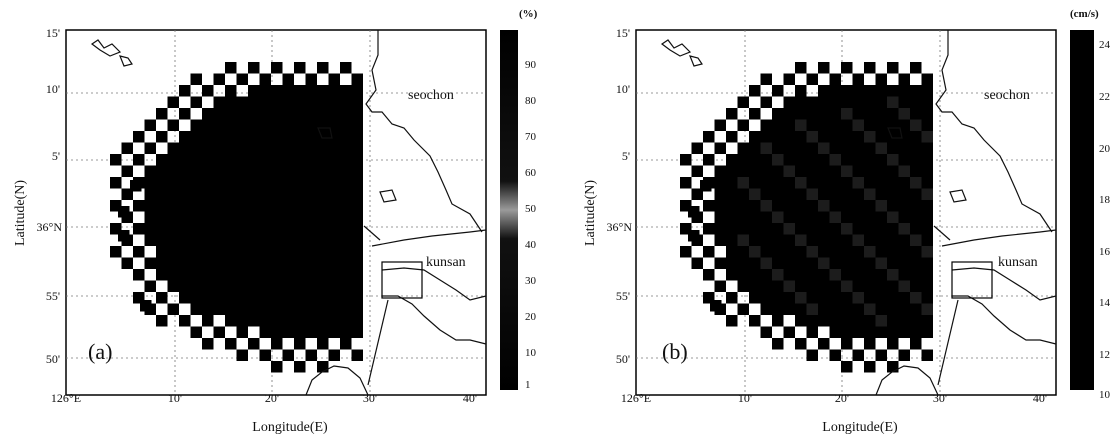  I want to click on ytick-b-3: 36°N, so click(620, 227).